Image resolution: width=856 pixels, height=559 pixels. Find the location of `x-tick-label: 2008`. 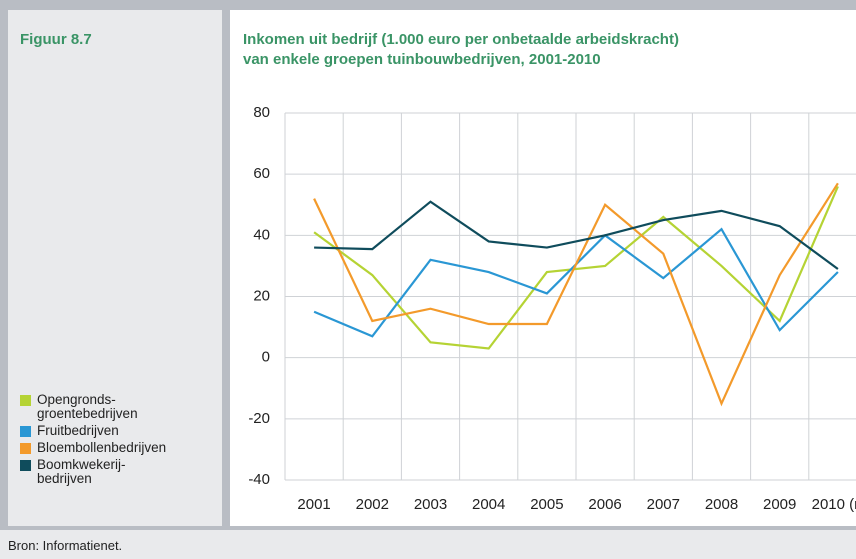

x-tick-label: 2008 is located at coordinates (721, 504).